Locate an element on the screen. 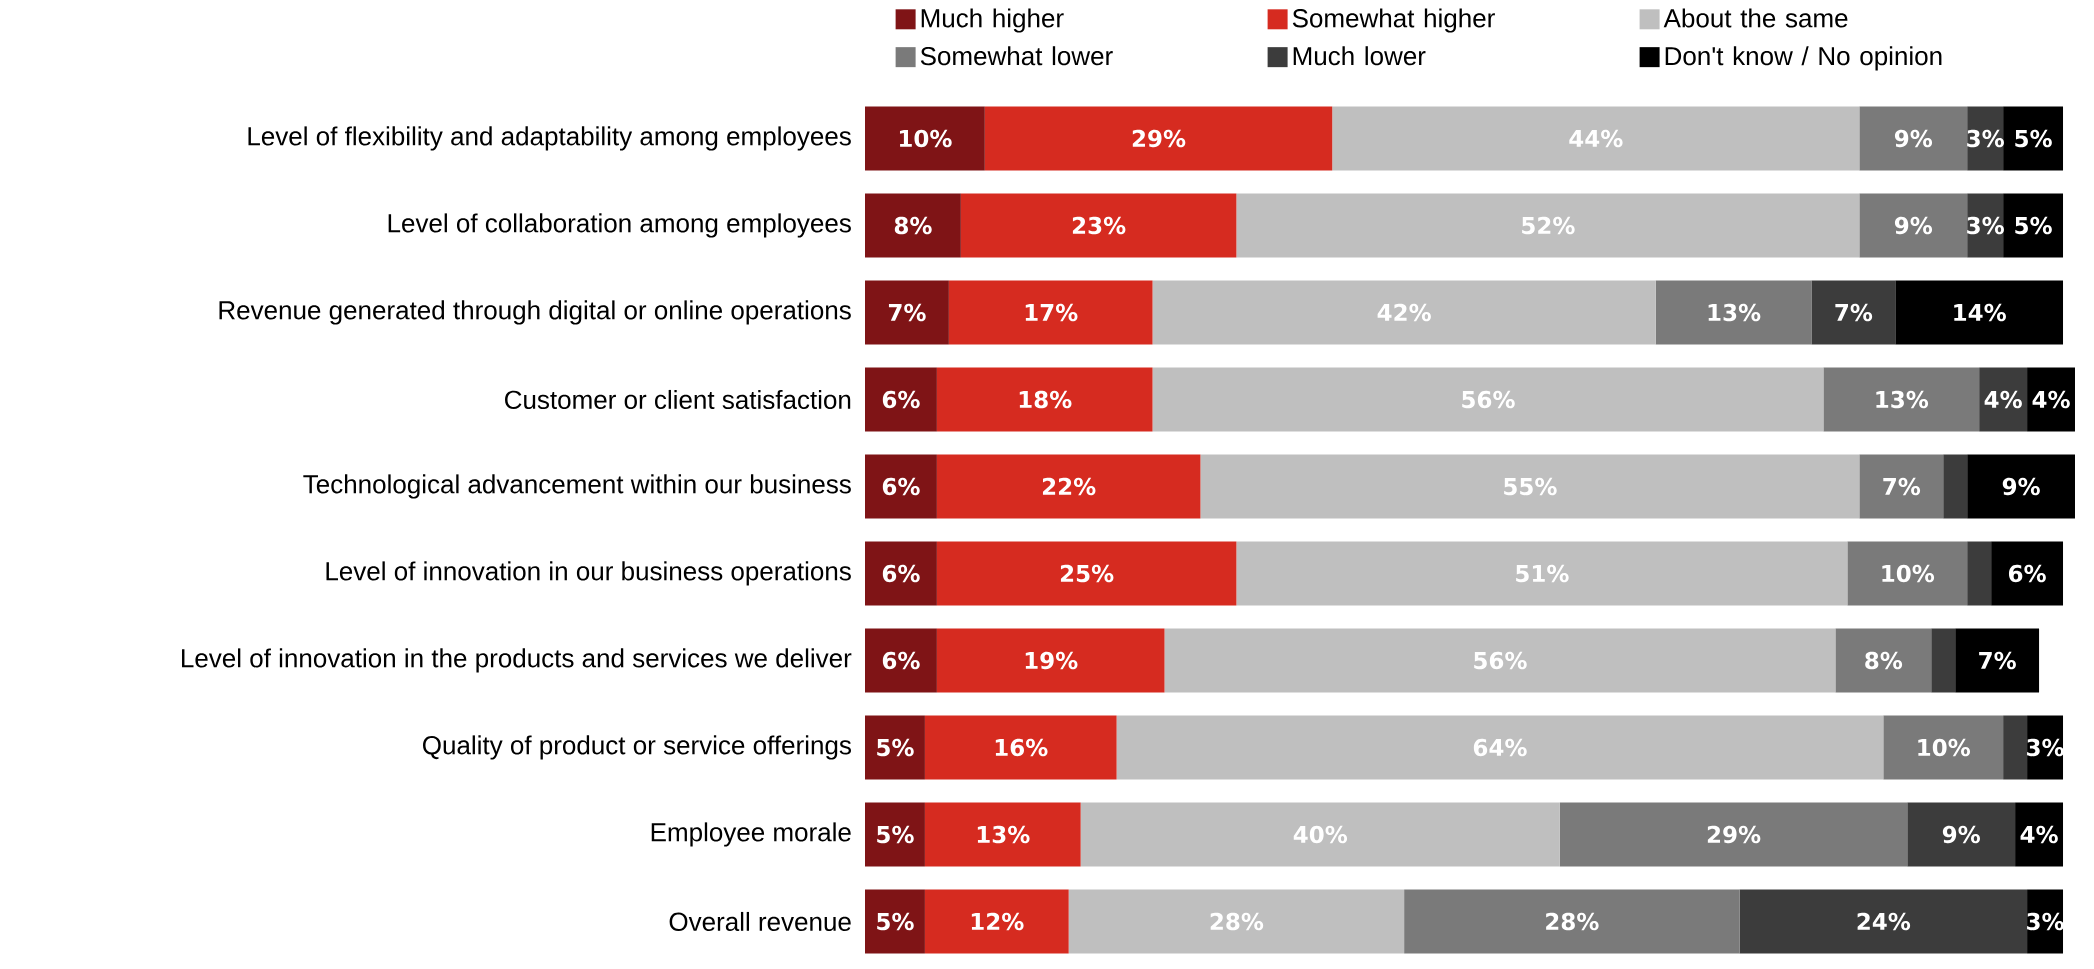 Image resolution: width=2094 pixels, height=969 pixels. y-tick-label: Level of innovation in the products and services we deliver is located at coordinates (517, 660).